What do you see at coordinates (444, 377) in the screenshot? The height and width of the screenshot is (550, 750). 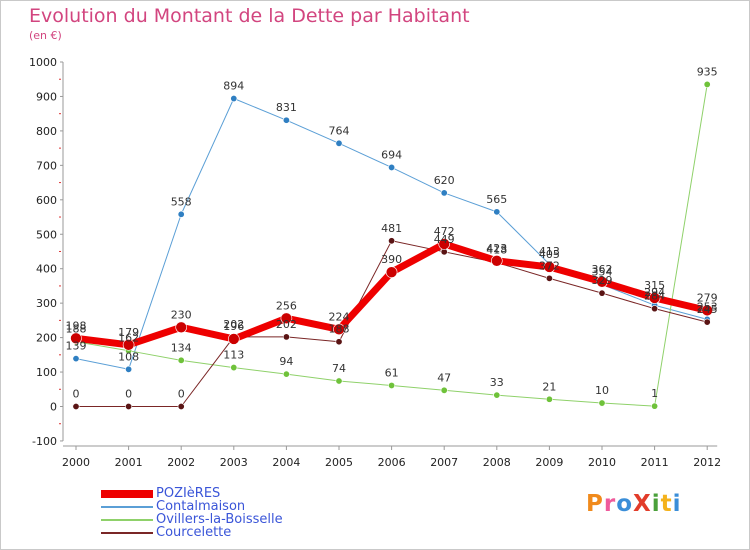 I see `data-label: 47` at bounding box center [444, 377].